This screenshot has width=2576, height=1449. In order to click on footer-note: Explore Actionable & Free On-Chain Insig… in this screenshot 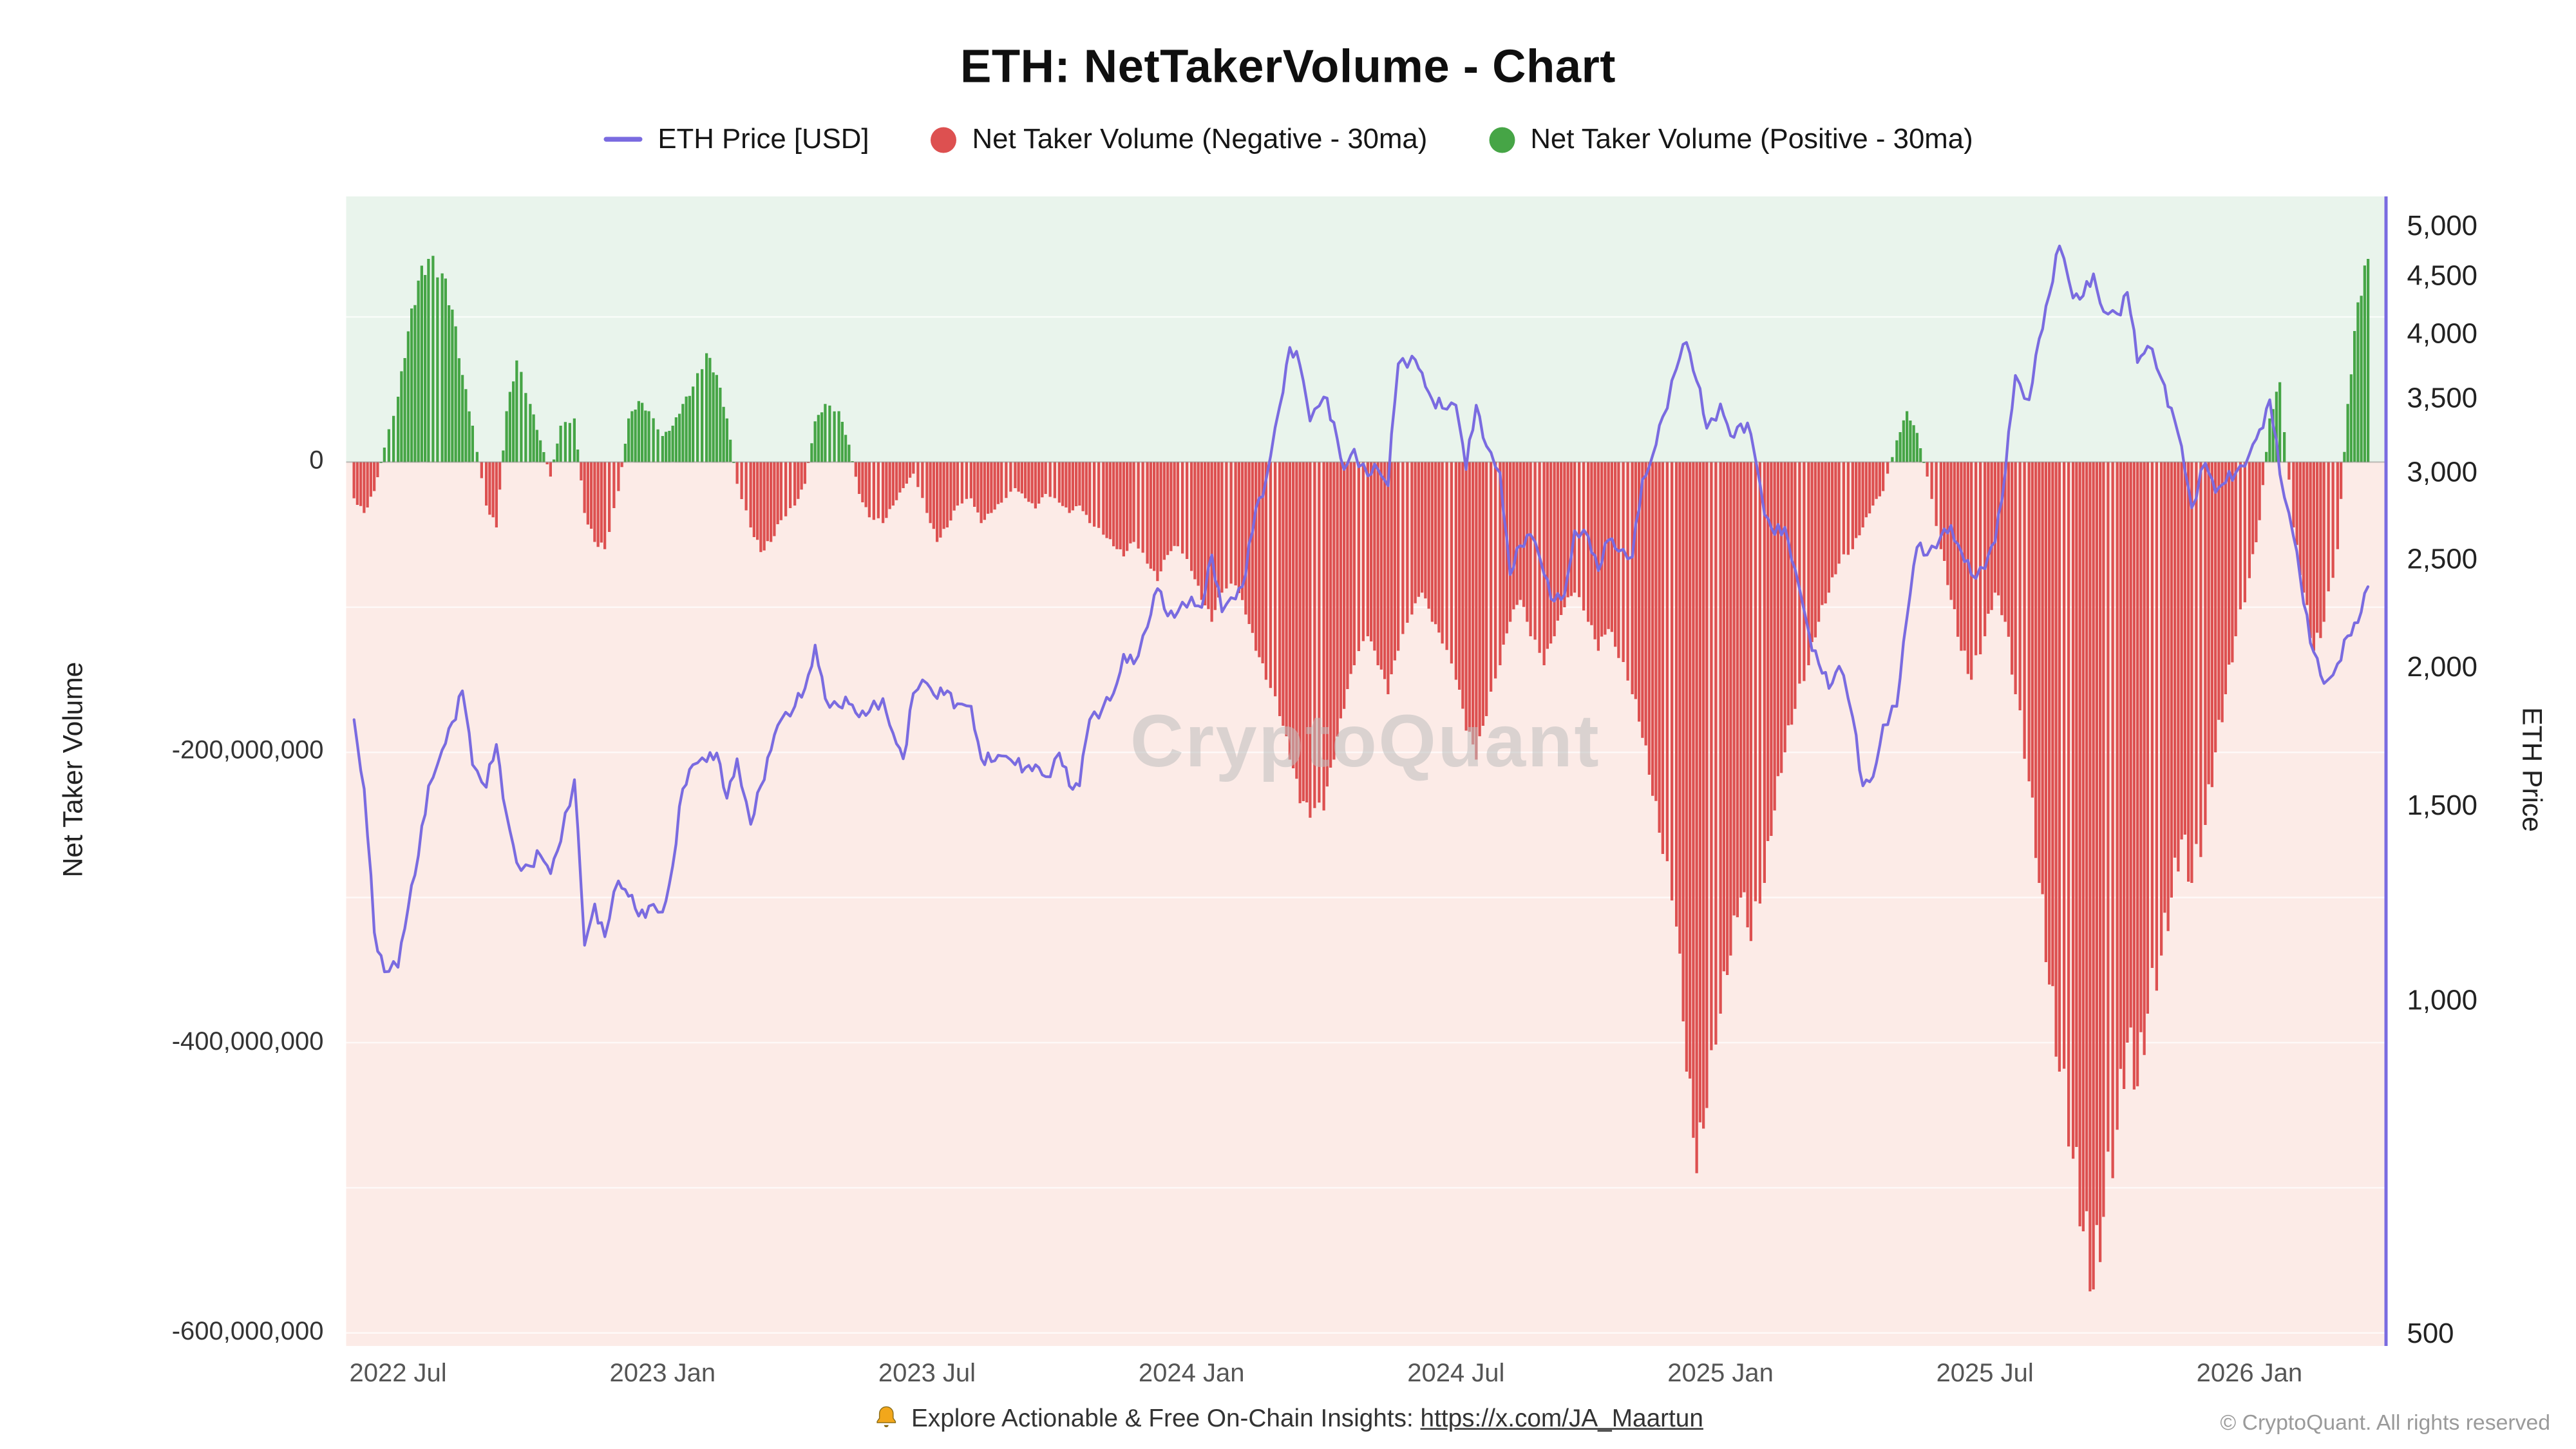, I will do `click(1288, 1419)`.